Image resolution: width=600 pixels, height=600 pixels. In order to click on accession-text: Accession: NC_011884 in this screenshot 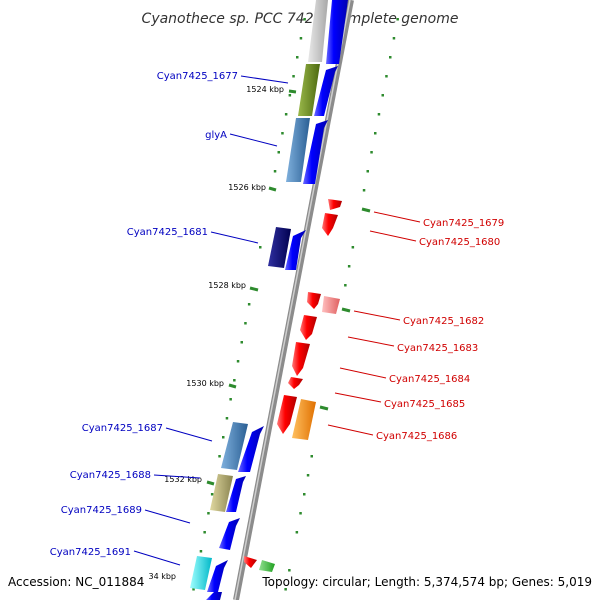, I will do `click(76, 582)`.